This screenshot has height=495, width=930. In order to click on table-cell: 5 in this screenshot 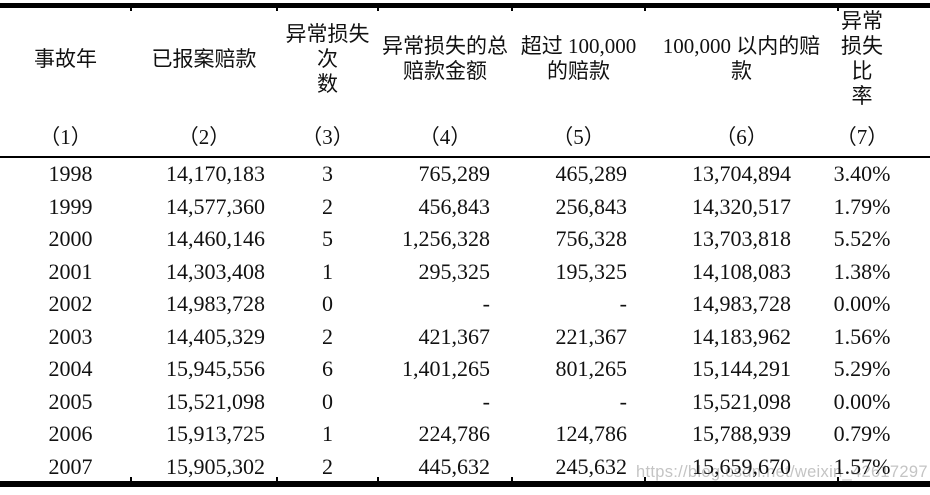, I will do `click(327, 239)`.